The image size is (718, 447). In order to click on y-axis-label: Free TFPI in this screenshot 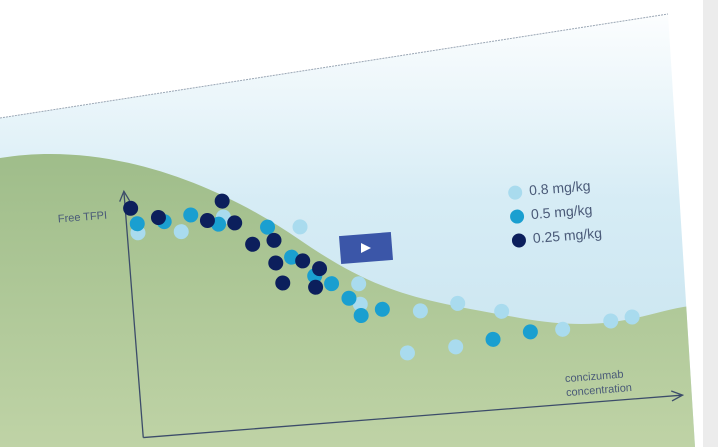, I will do `click(82, 218)`.